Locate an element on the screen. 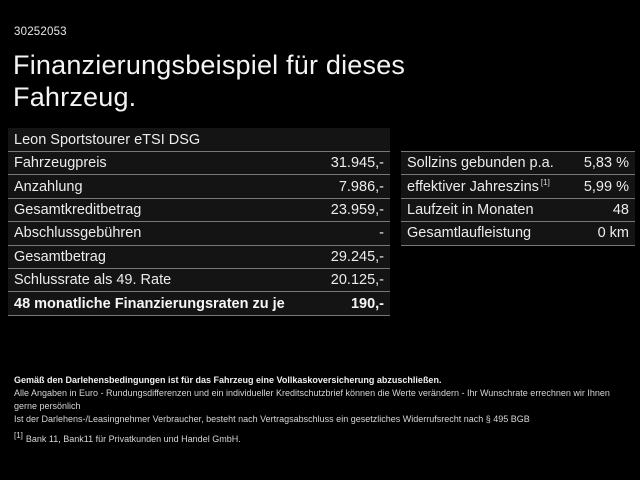  row-value: 20.125,- is located at coordinates (357, 280).